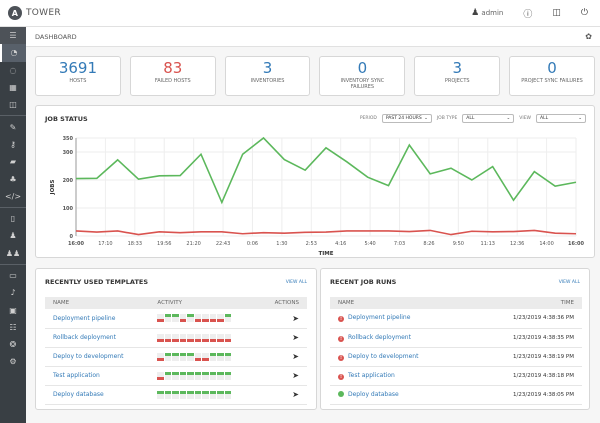 This screenshot has width=600, height=423. What do you see at coordinates (13, 178) in the screenshot?
I see `sidebar-item-inventories: ♣` at bounding box center [13, 178].